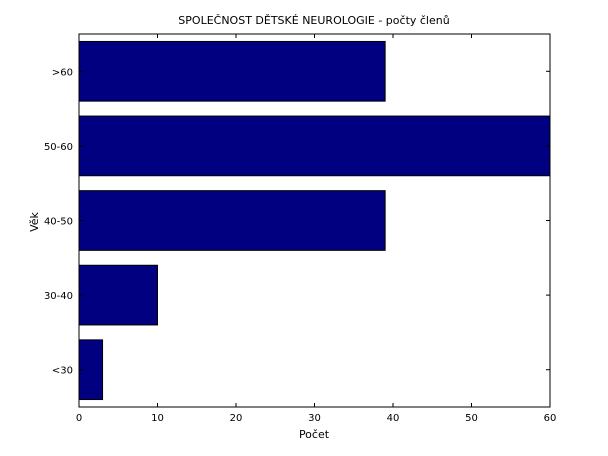 The width and height of the screenshot is (608, 456). Describe the element at coordinates (232, 71) in the screenshot. I see `bar->60` at that location.